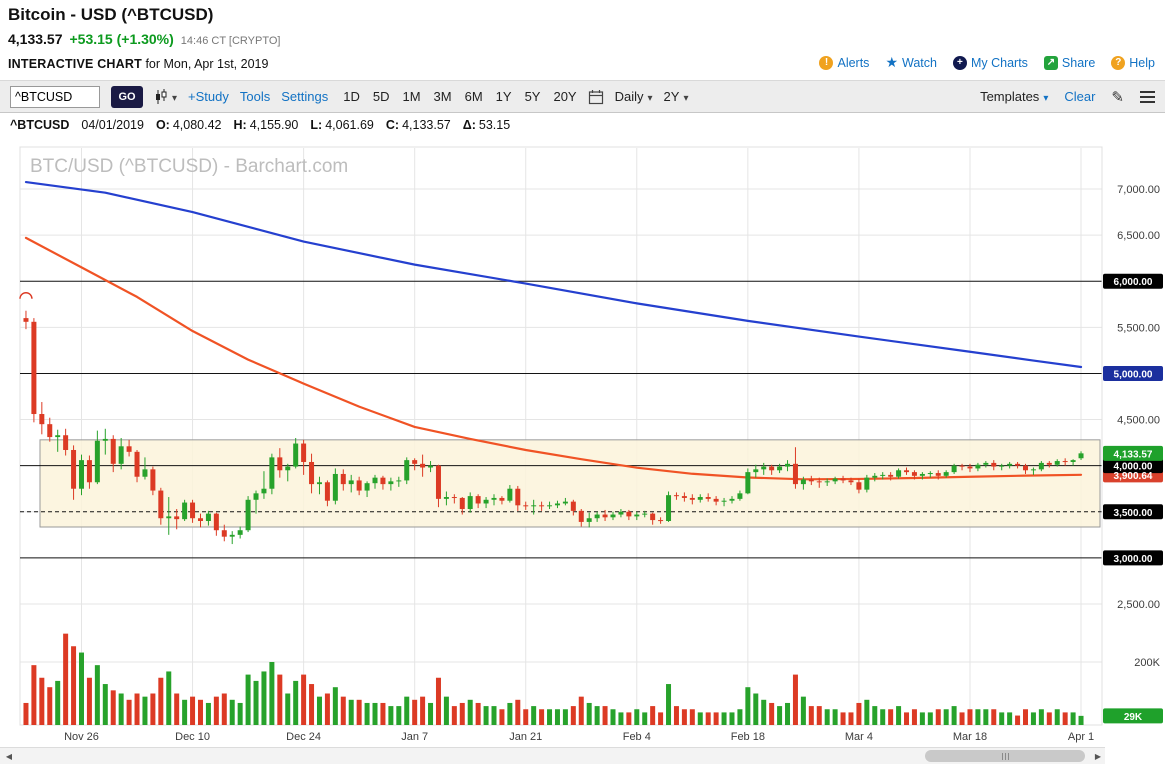  I want to click on templates-dropdown: Templates, so click(1014, 96).